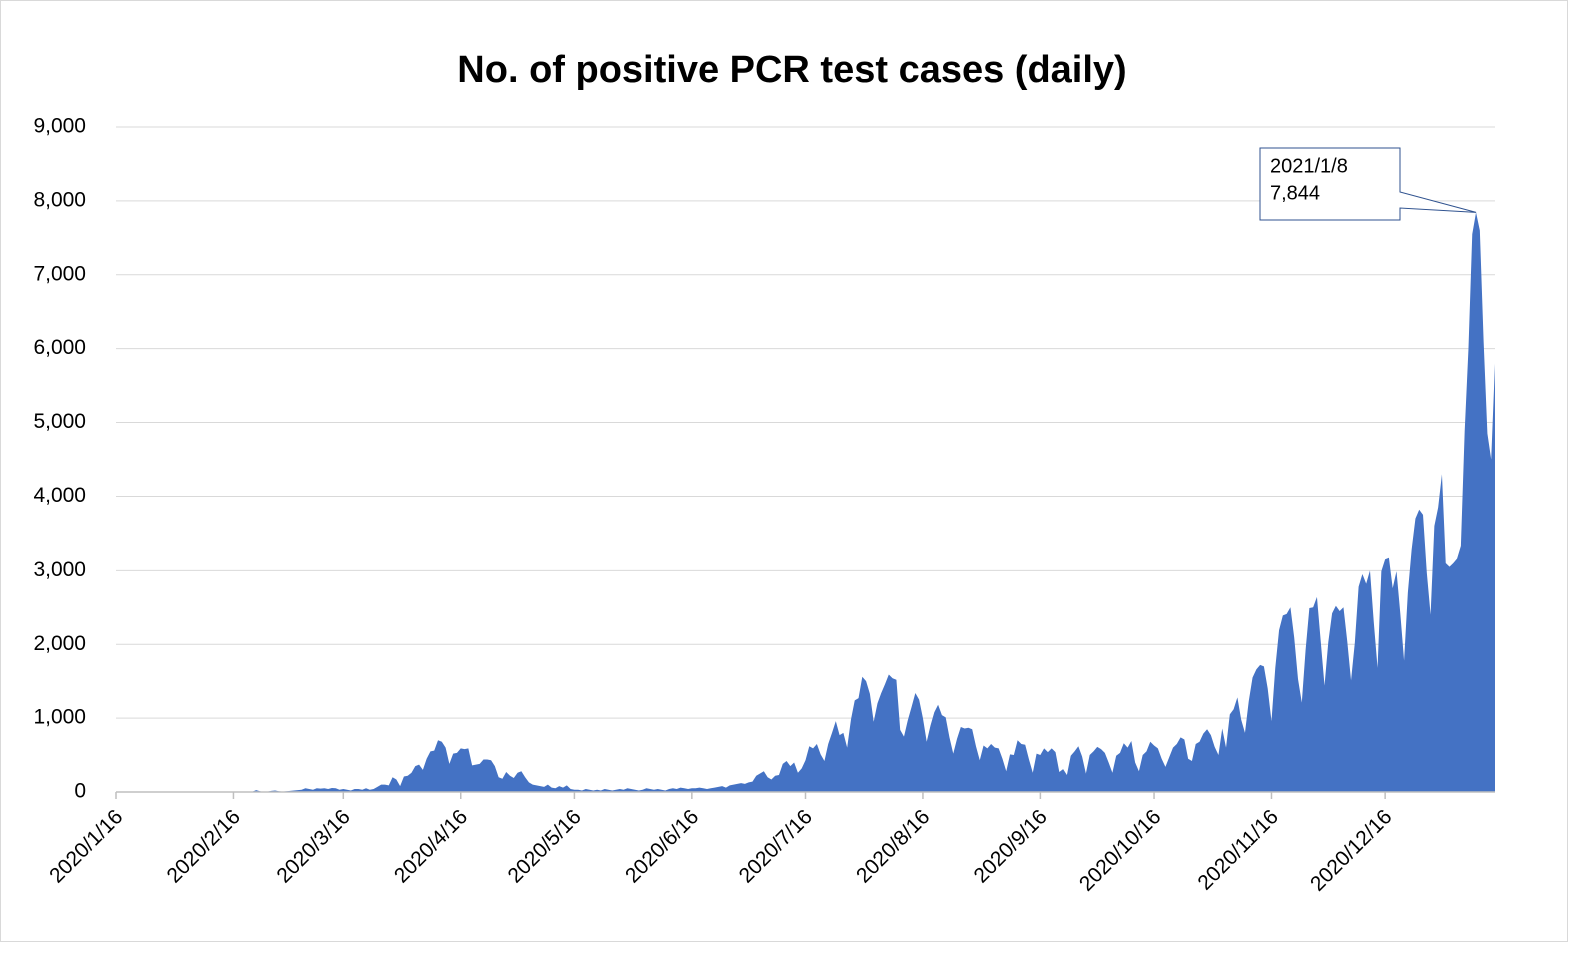 Image resolution: width=1585 pixels, height=953 pixels. What do you see at coordinates (80, 791) in the screenshot?
I see `y-tick-label: 0` at bounding box center [80, 791].